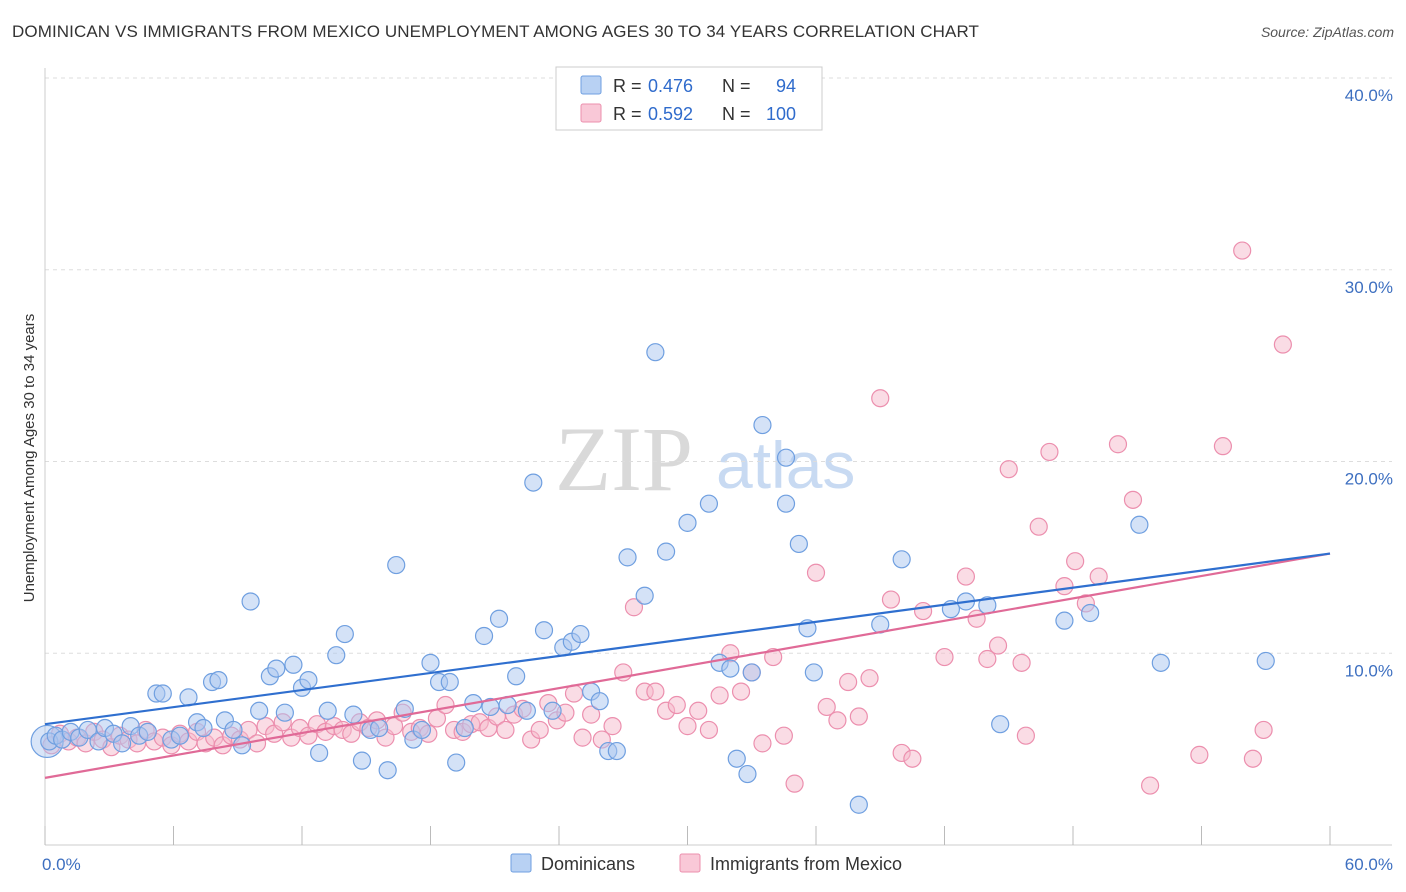  I want to click on watermark-zip: ZIP, so click(624, 459).